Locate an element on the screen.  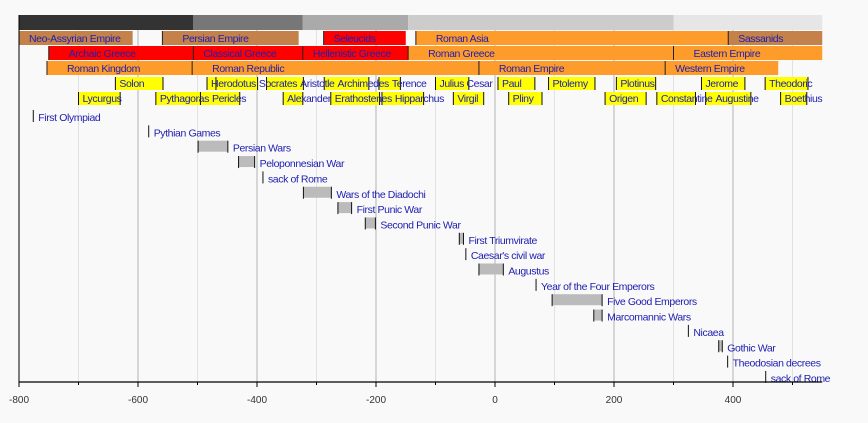
period-label: Roman Empire is located at coordinates (532, 69).